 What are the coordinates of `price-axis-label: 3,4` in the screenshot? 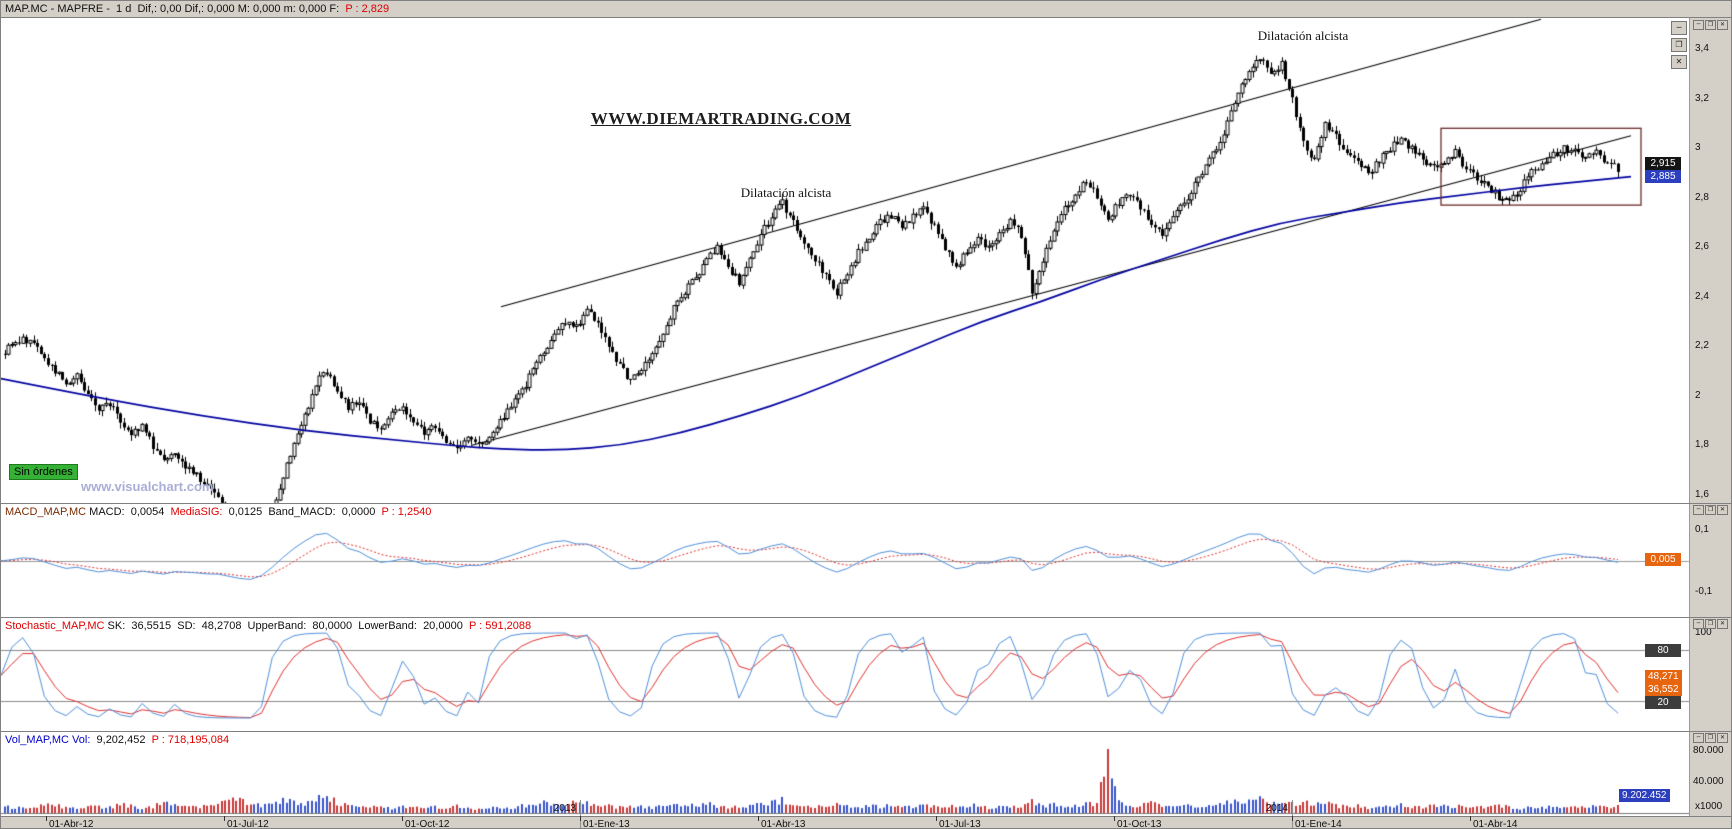 It's located at (1702, 48).